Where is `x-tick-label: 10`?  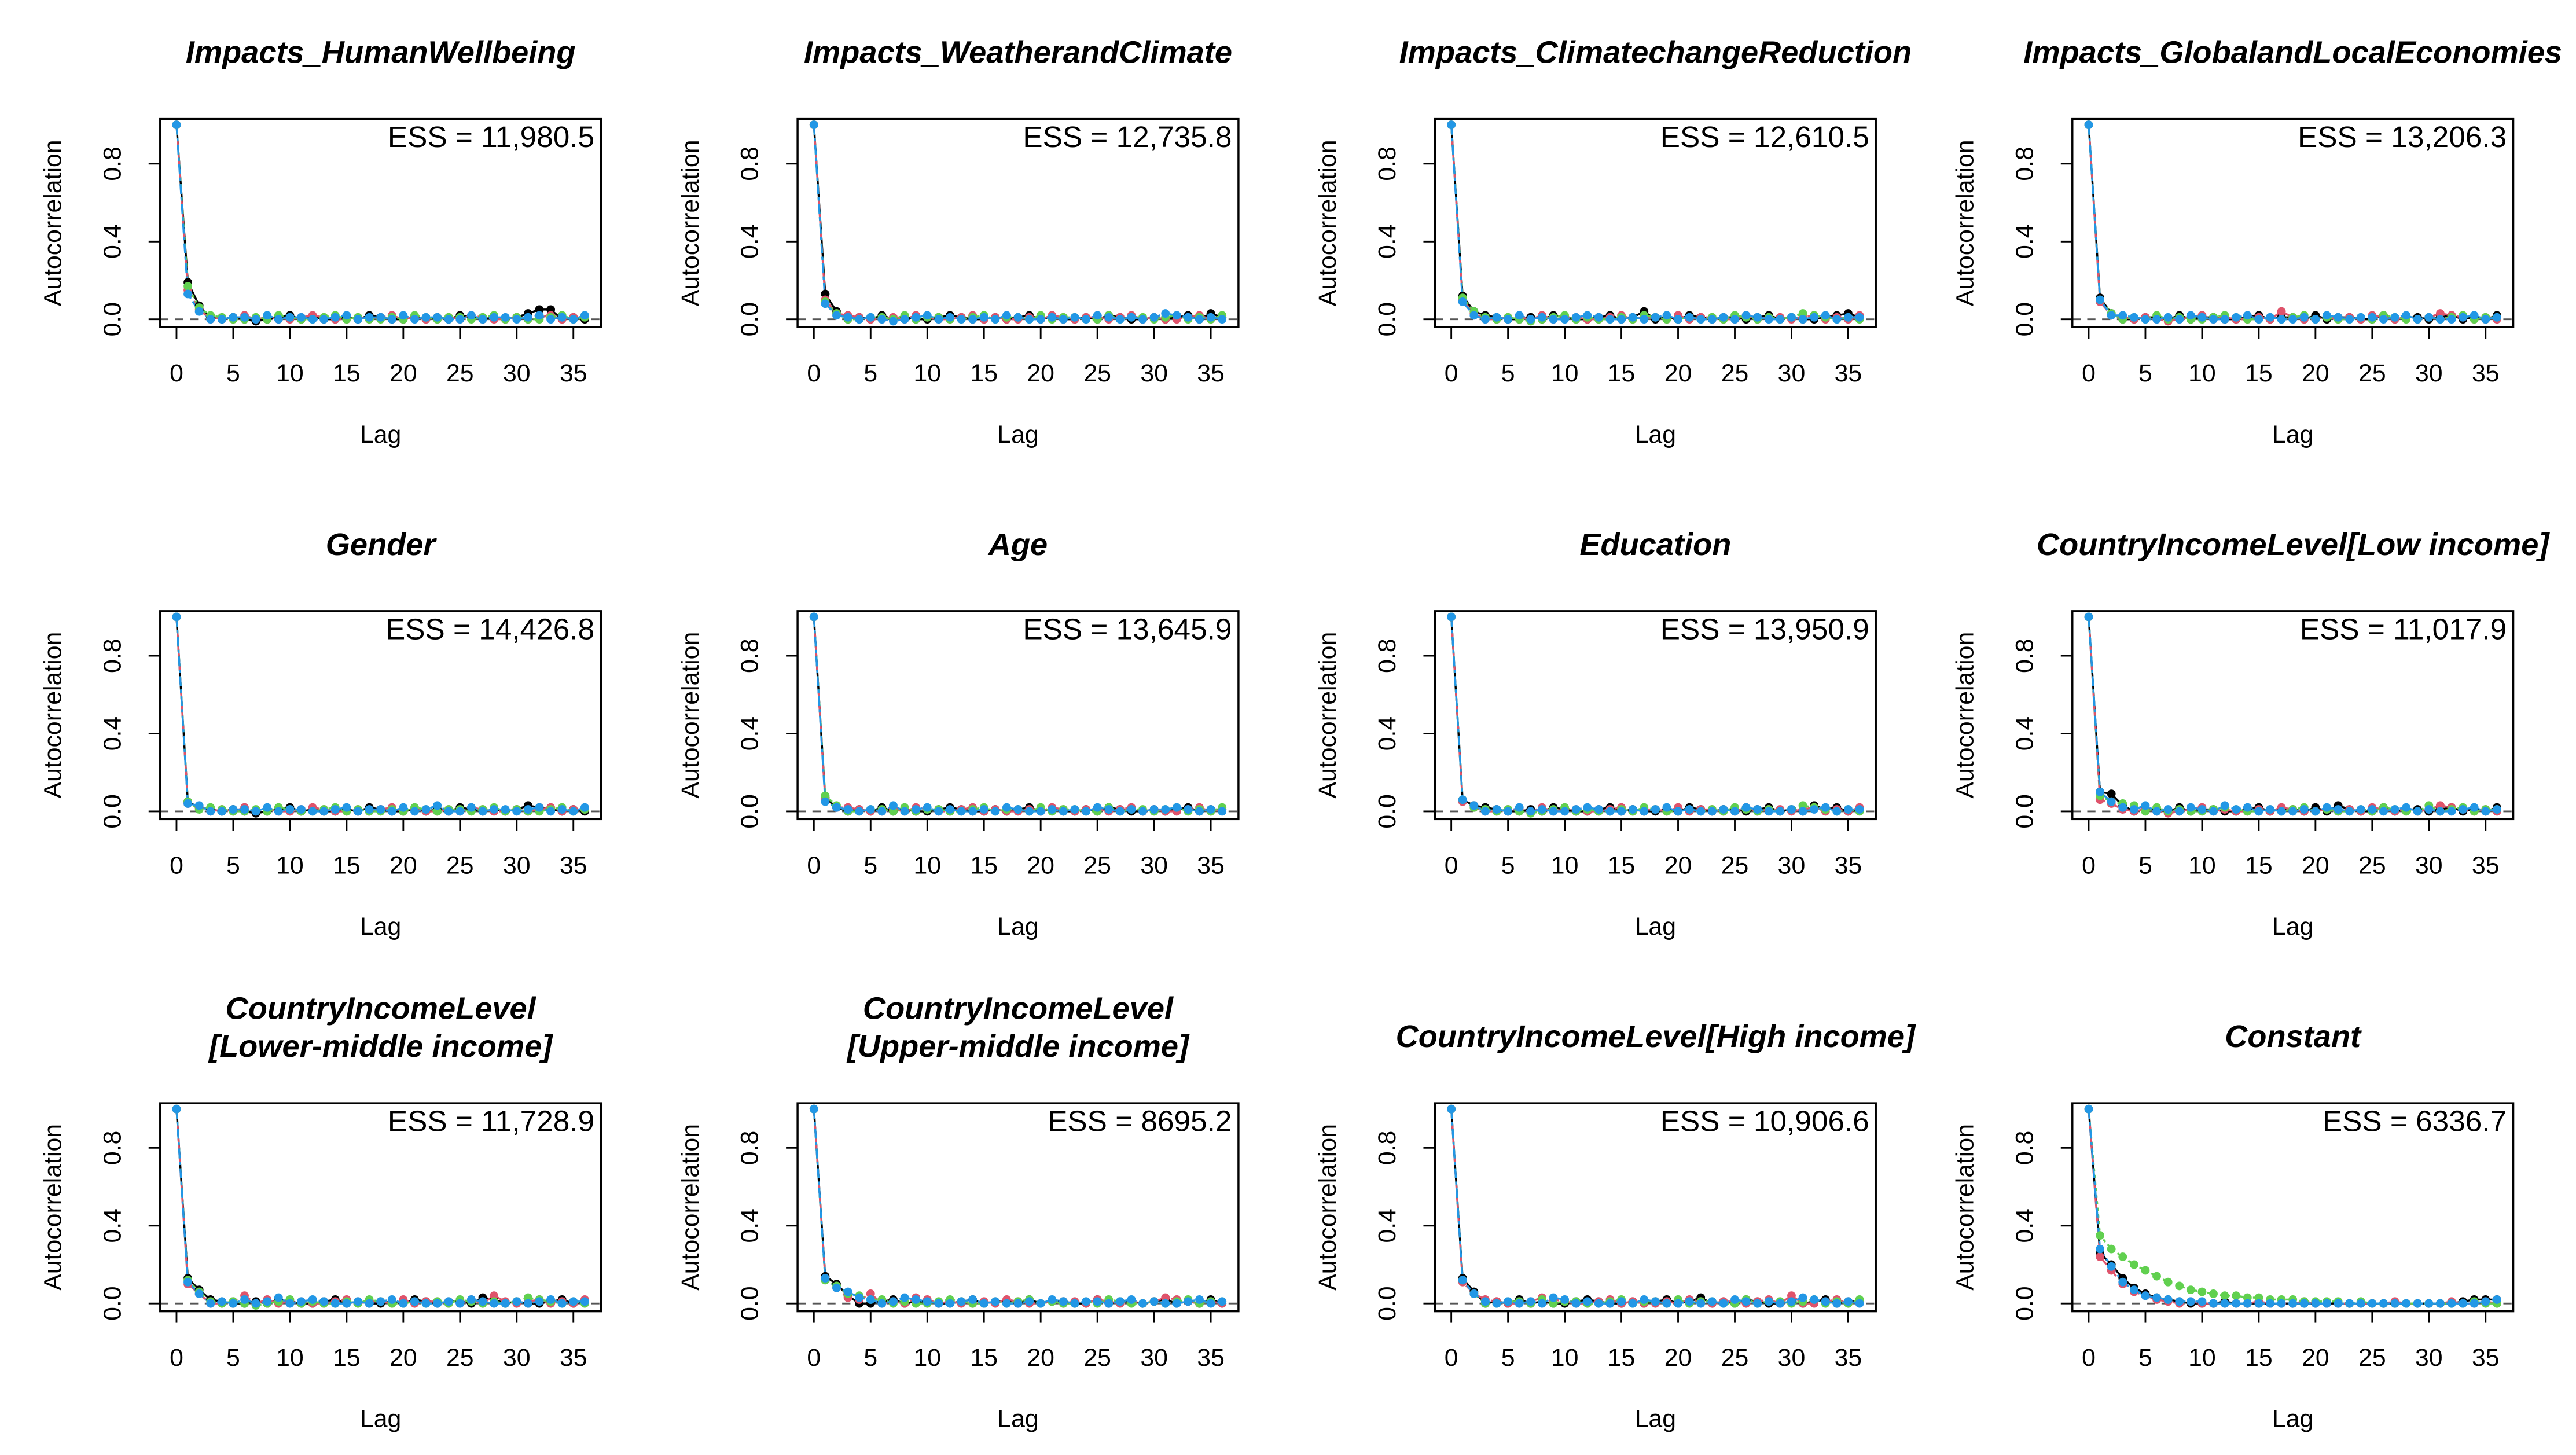 x-tick-label: 10 is located at coordinates (2202, 373).